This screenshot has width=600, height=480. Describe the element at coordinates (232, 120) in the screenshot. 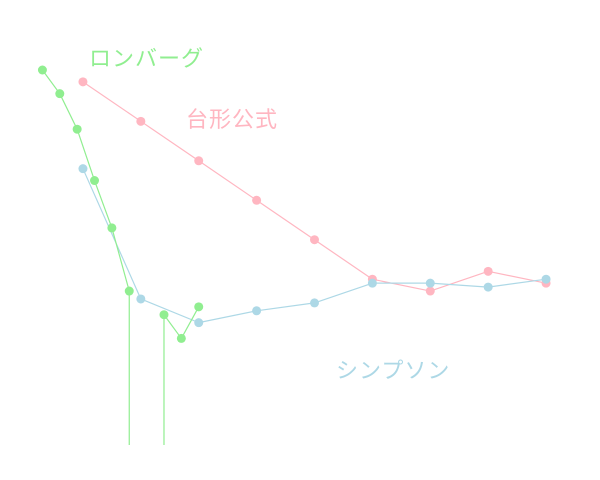

I see `series-1-label: 台形公式` at that location.